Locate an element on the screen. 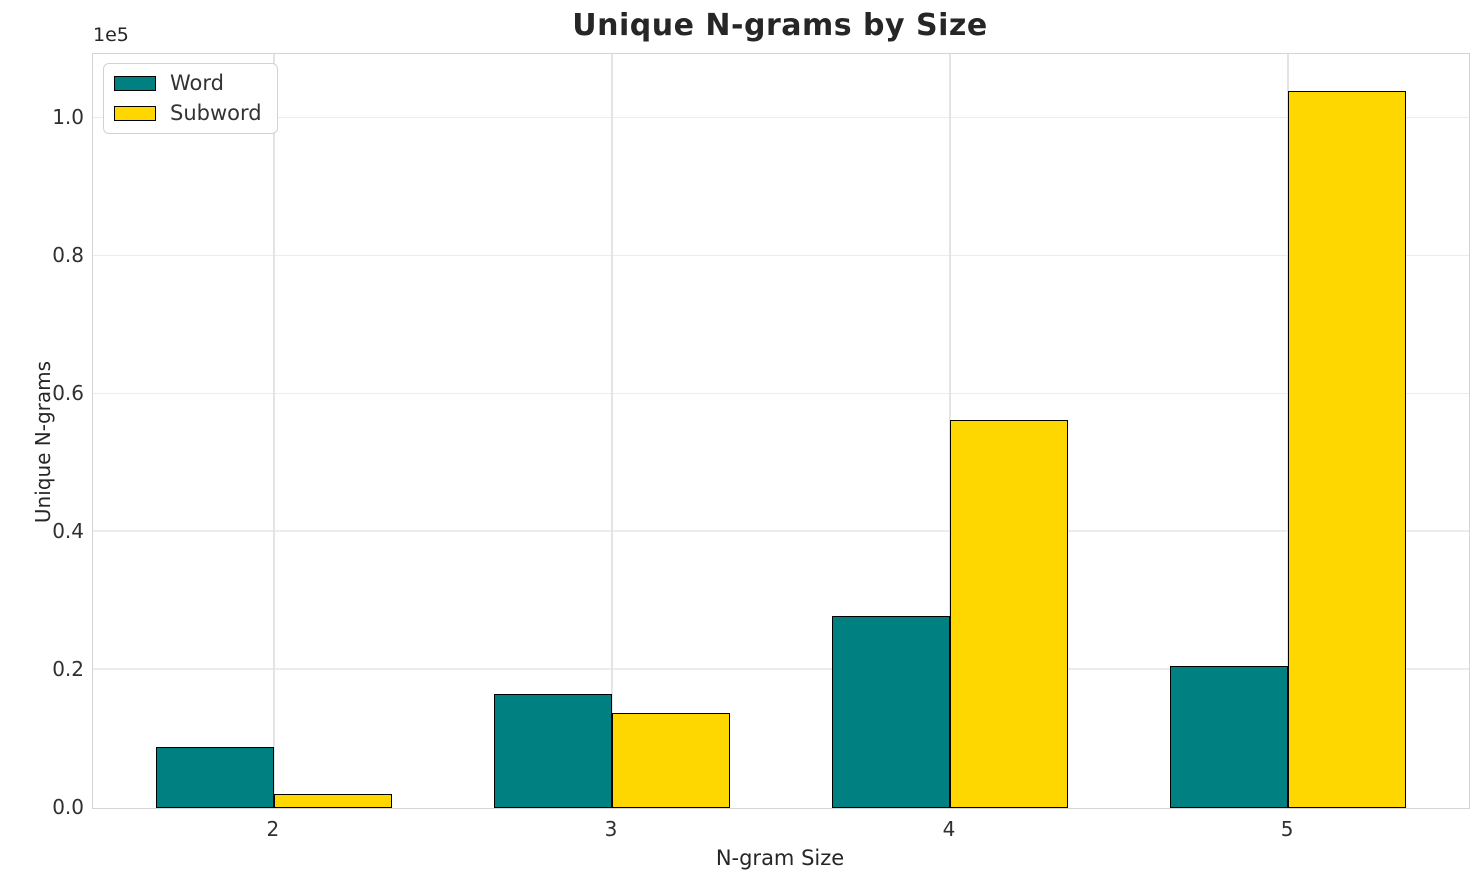 This screenshot has height=885, width=1484. legend-swatch-subword is located at coordinates (135, 113).